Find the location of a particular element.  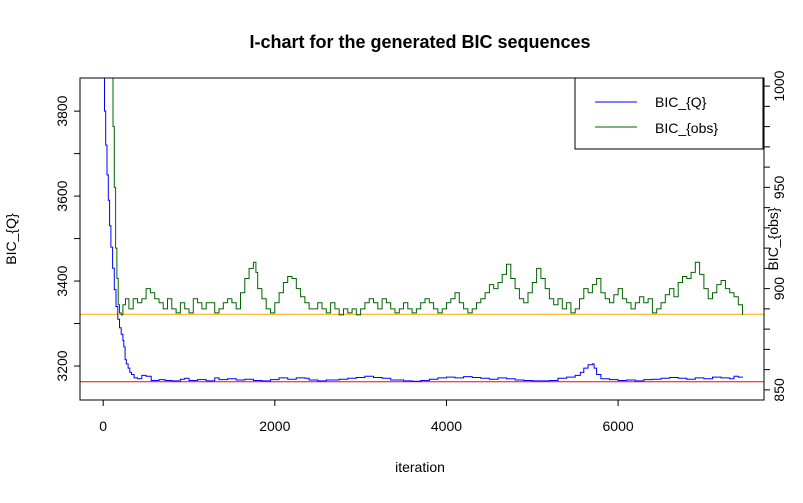

legend: BIC_{Q} BIC_{obs} is located at coordinates (669, 113).